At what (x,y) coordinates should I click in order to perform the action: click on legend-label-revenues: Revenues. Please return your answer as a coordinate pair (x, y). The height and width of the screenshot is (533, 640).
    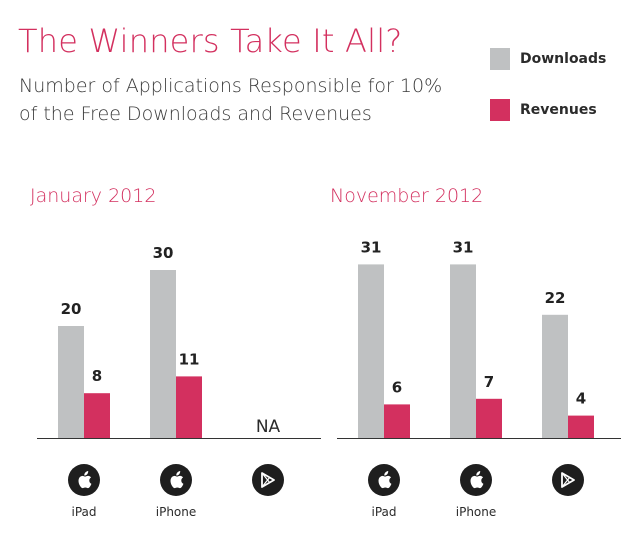
    Looking at the image, I should click on (558, 110).